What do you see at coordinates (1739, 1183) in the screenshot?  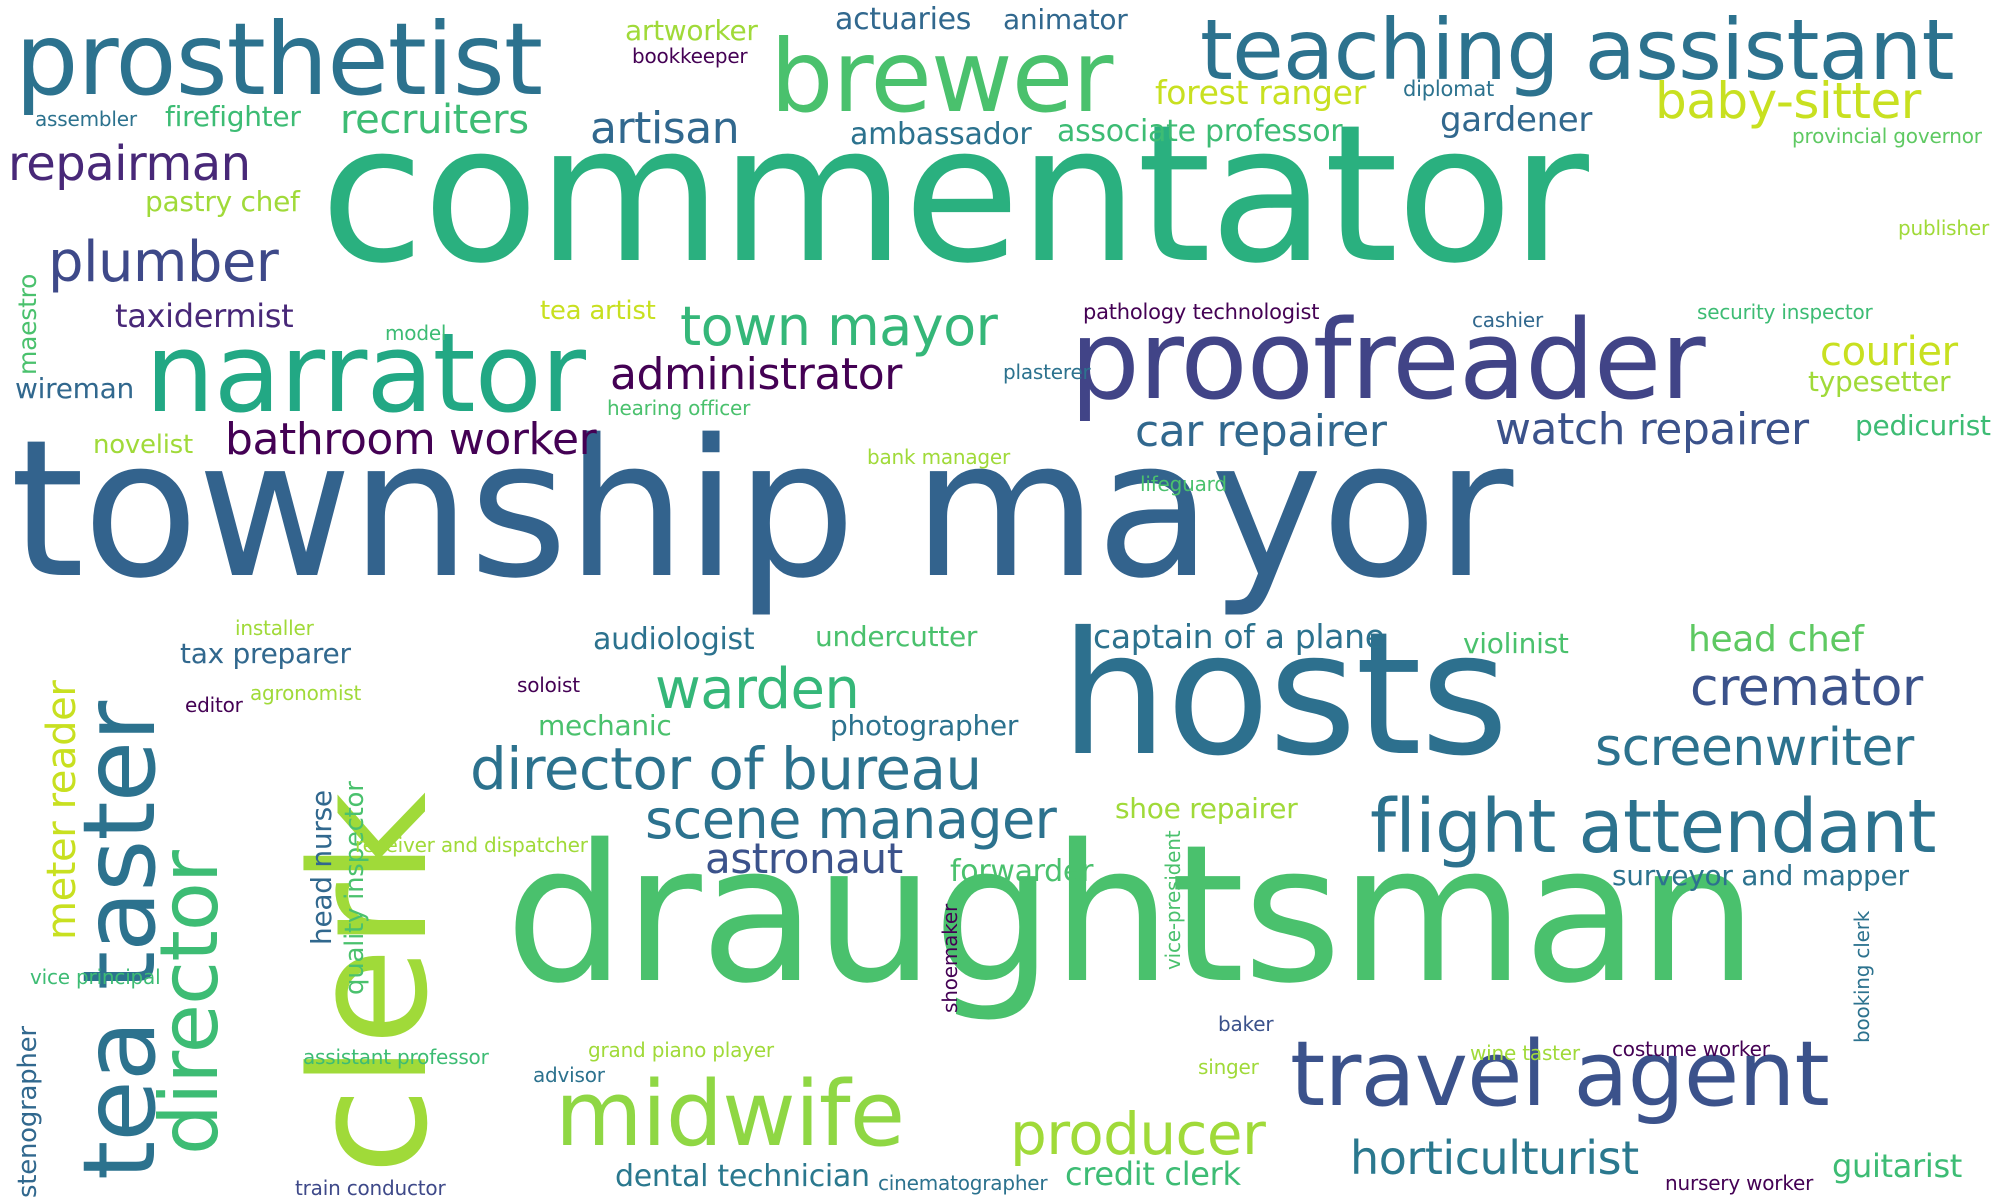 I see `word-nursery-worker: nursery worker` at bounding box center [1739, 1183].